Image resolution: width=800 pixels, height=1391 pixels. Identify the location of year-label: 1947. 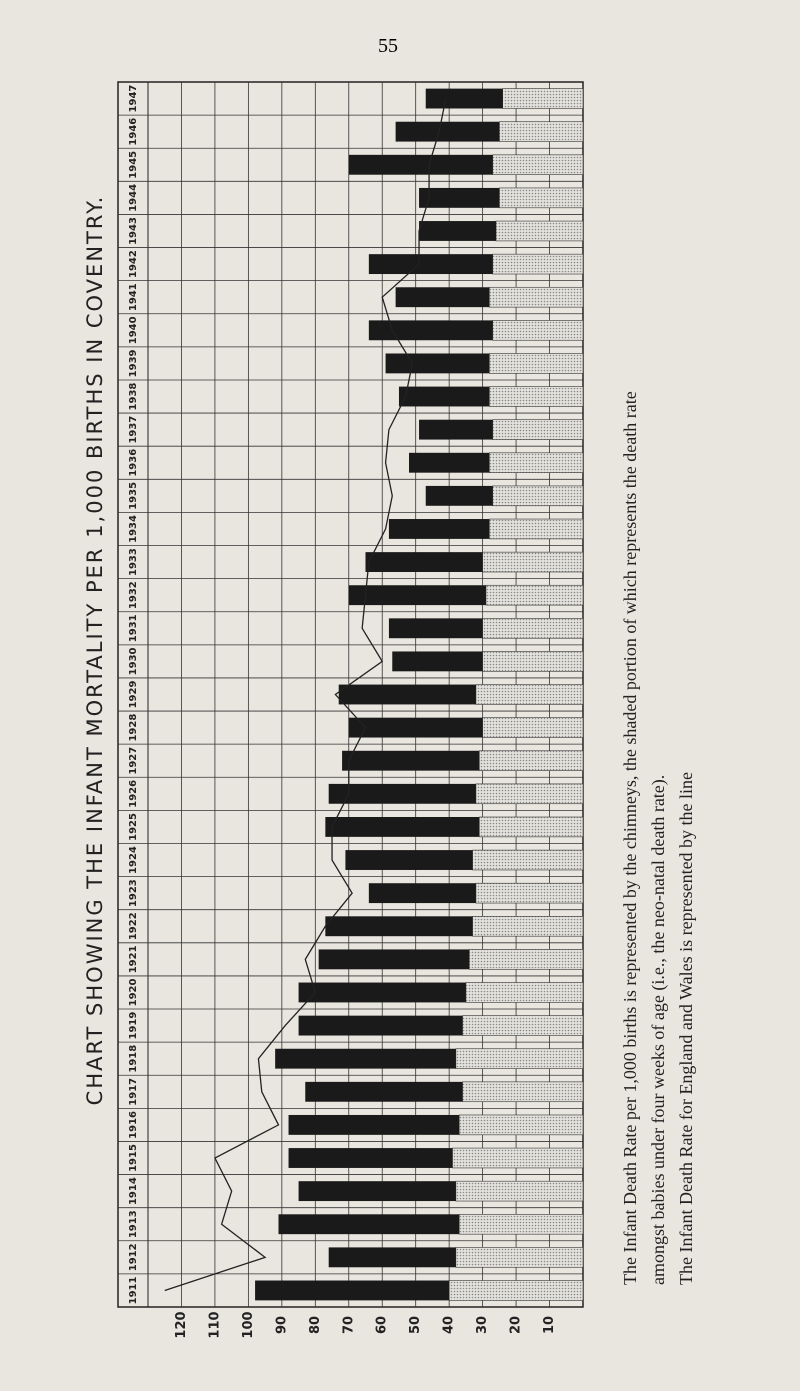
(133, 99).